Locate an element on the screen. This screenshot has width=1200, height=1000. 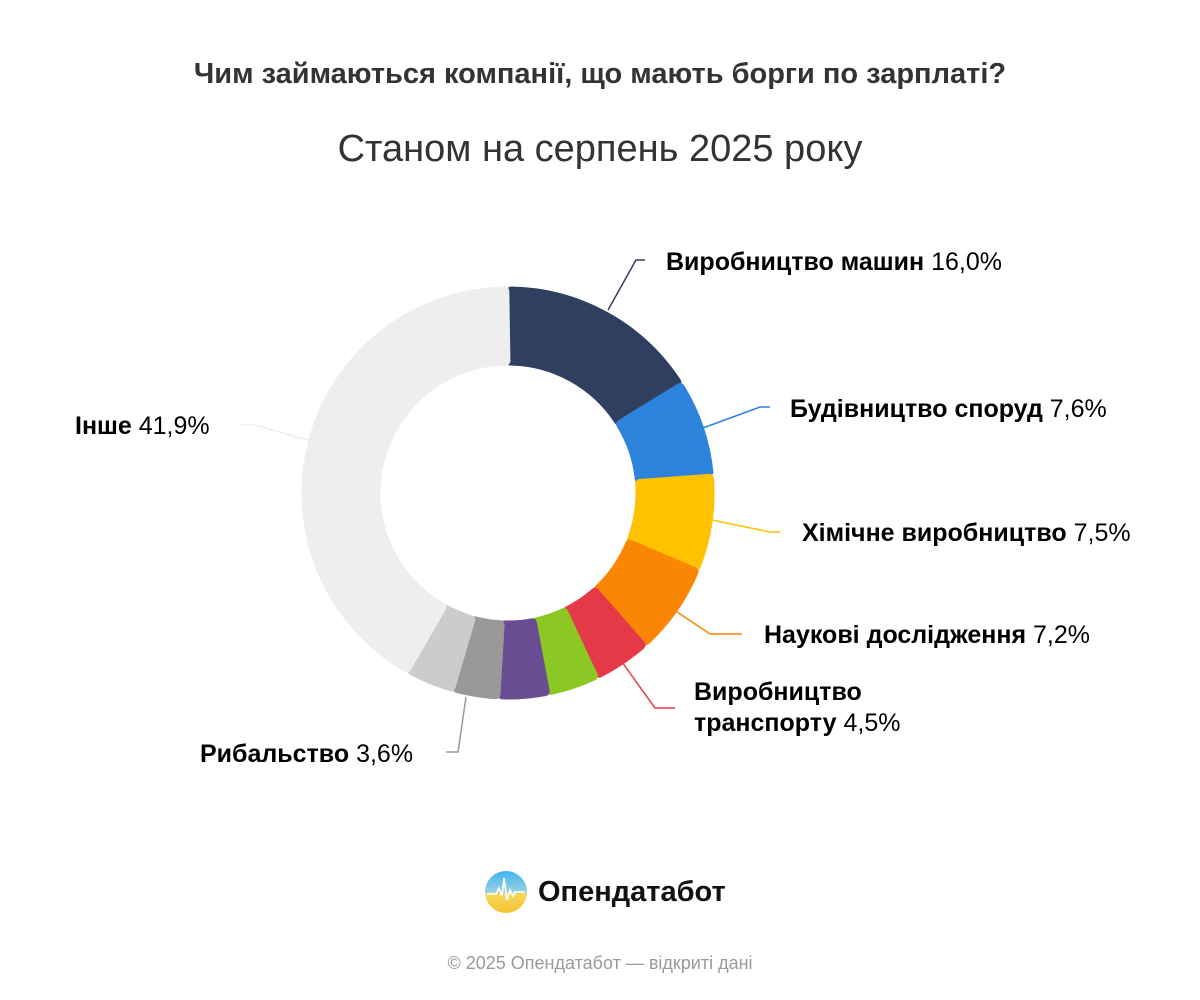
label-other: Інше 41,9% is located at coordinates (142, 426).